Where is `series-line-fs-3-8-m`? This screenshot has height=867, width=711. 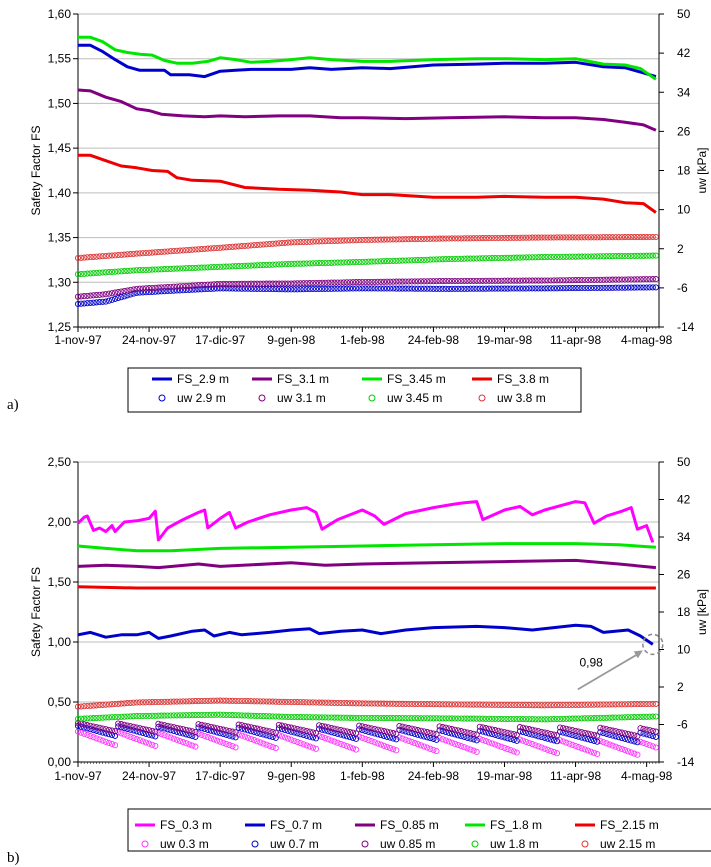
series-line-fs-3-8-m is located at coordinates (367, 183).